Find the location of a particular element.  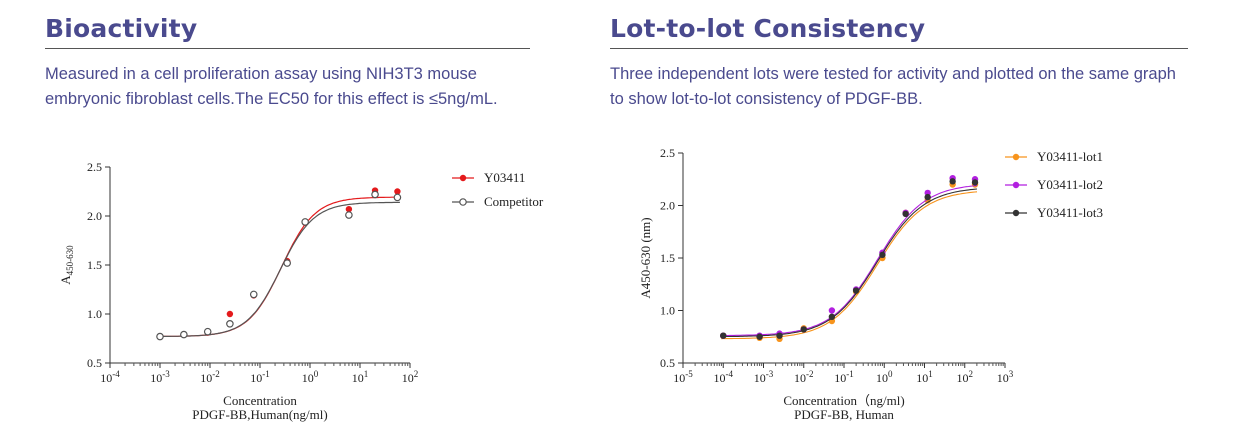

consistency-divider is located at coordinates (899, 48).